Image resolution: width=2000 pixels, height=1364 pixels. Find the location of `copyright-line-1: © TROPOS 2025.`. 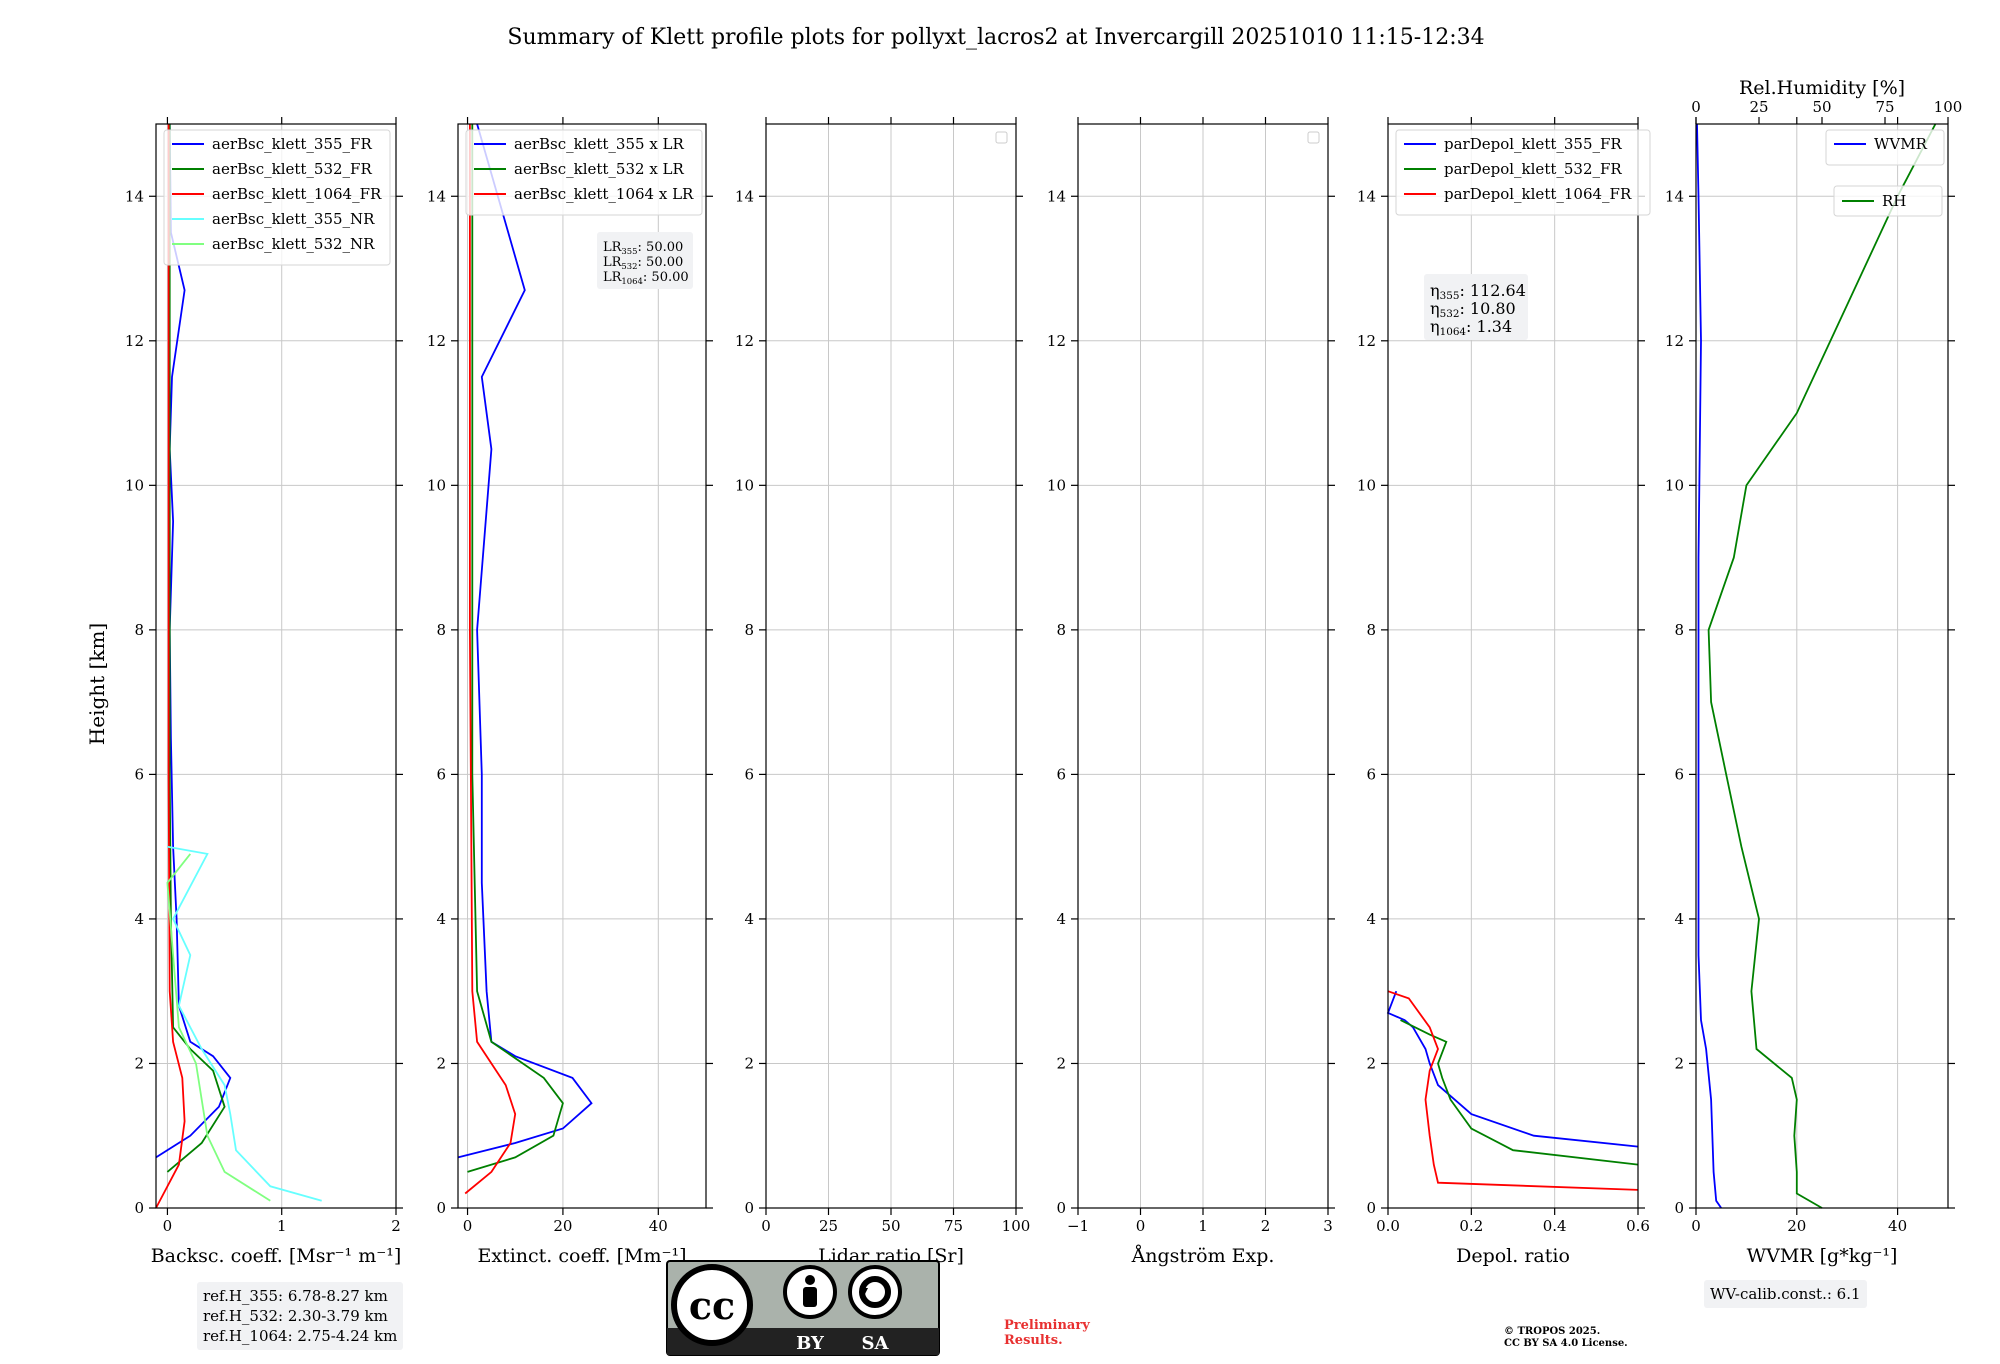

copyright-line-1: © TROPOS 2025. is located at coordinates (1552, 1331).